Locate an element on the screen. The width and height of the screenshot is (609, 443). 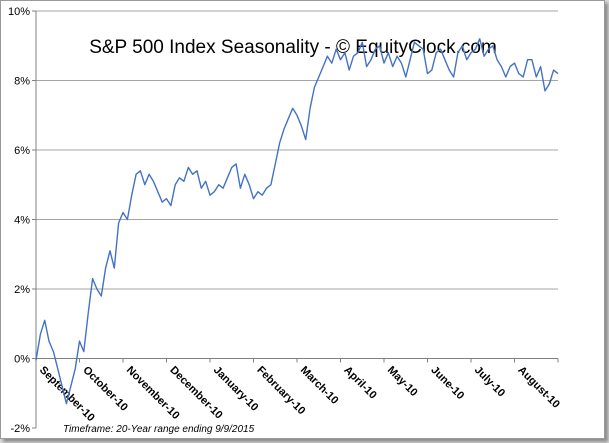
y-tick-label: 8% is located at coordinates (22, 82).